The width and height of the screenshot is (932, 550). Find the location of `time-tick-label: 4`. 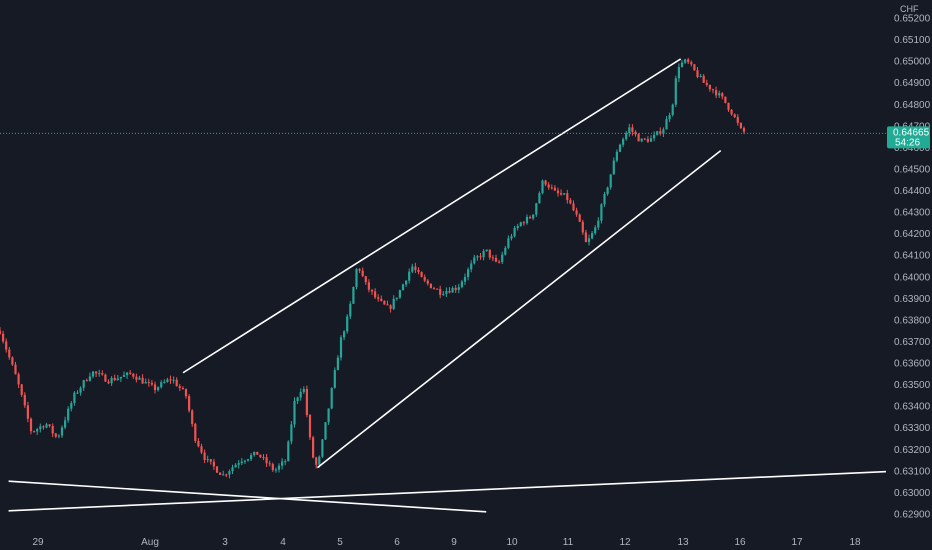

time-tick-label: 4 is located at coordinates (283, 542).